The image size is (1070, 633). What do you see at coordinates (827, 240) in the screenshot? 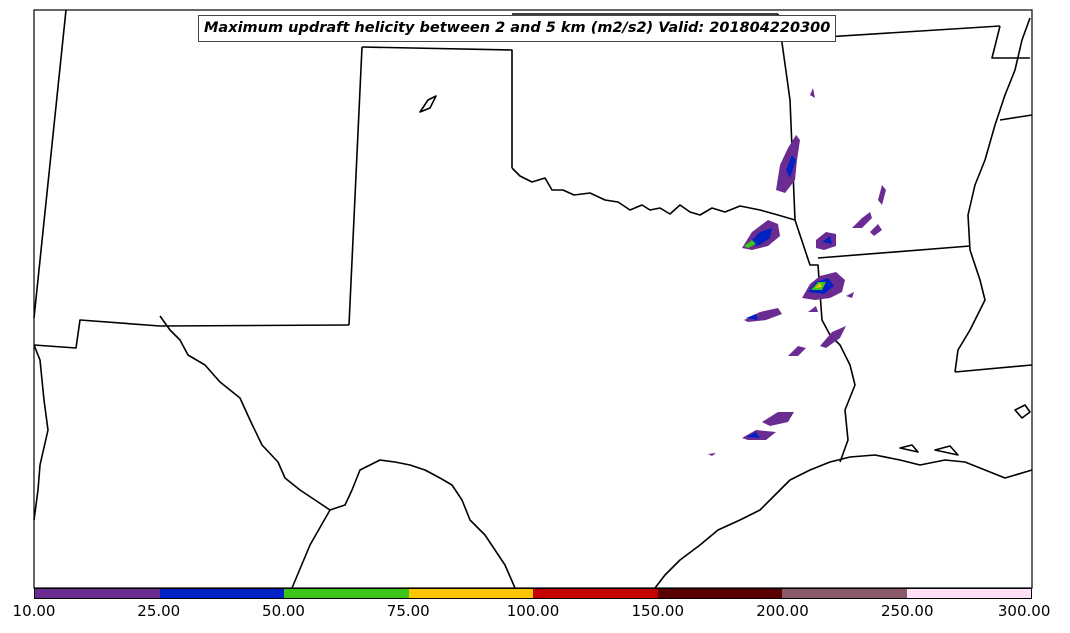
I see `swath-ar-border-blue` at bounding box center [827, 240].